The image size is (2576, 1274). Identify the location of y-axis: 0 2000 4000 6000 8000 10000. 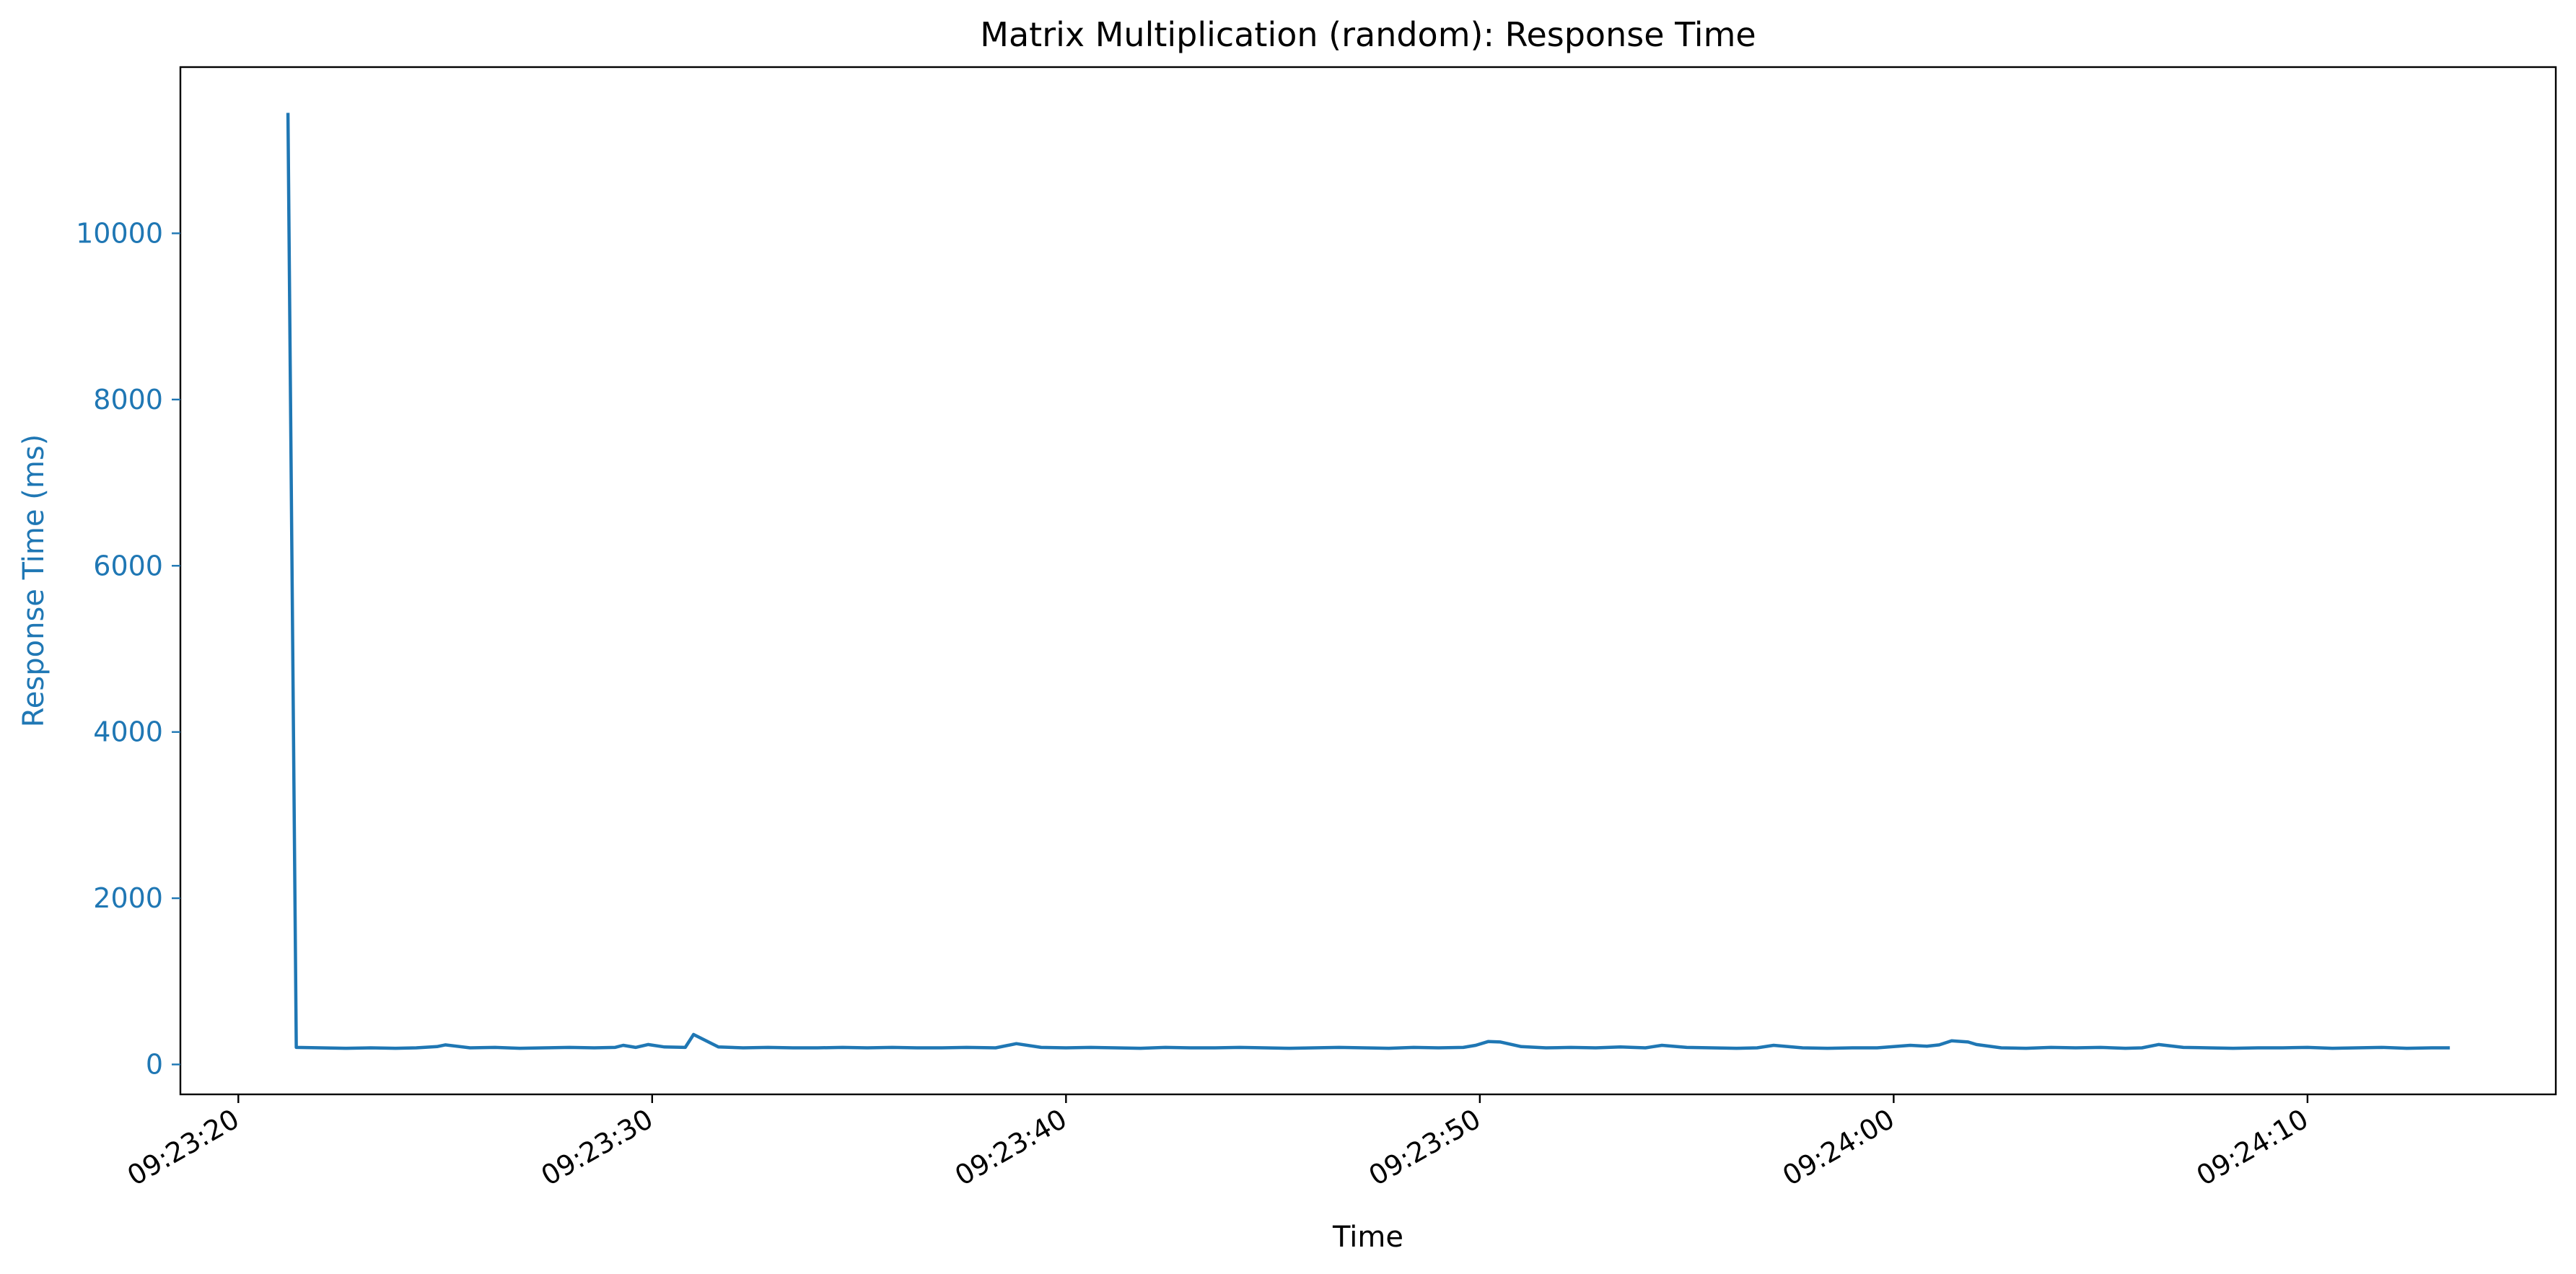
(128, 649).